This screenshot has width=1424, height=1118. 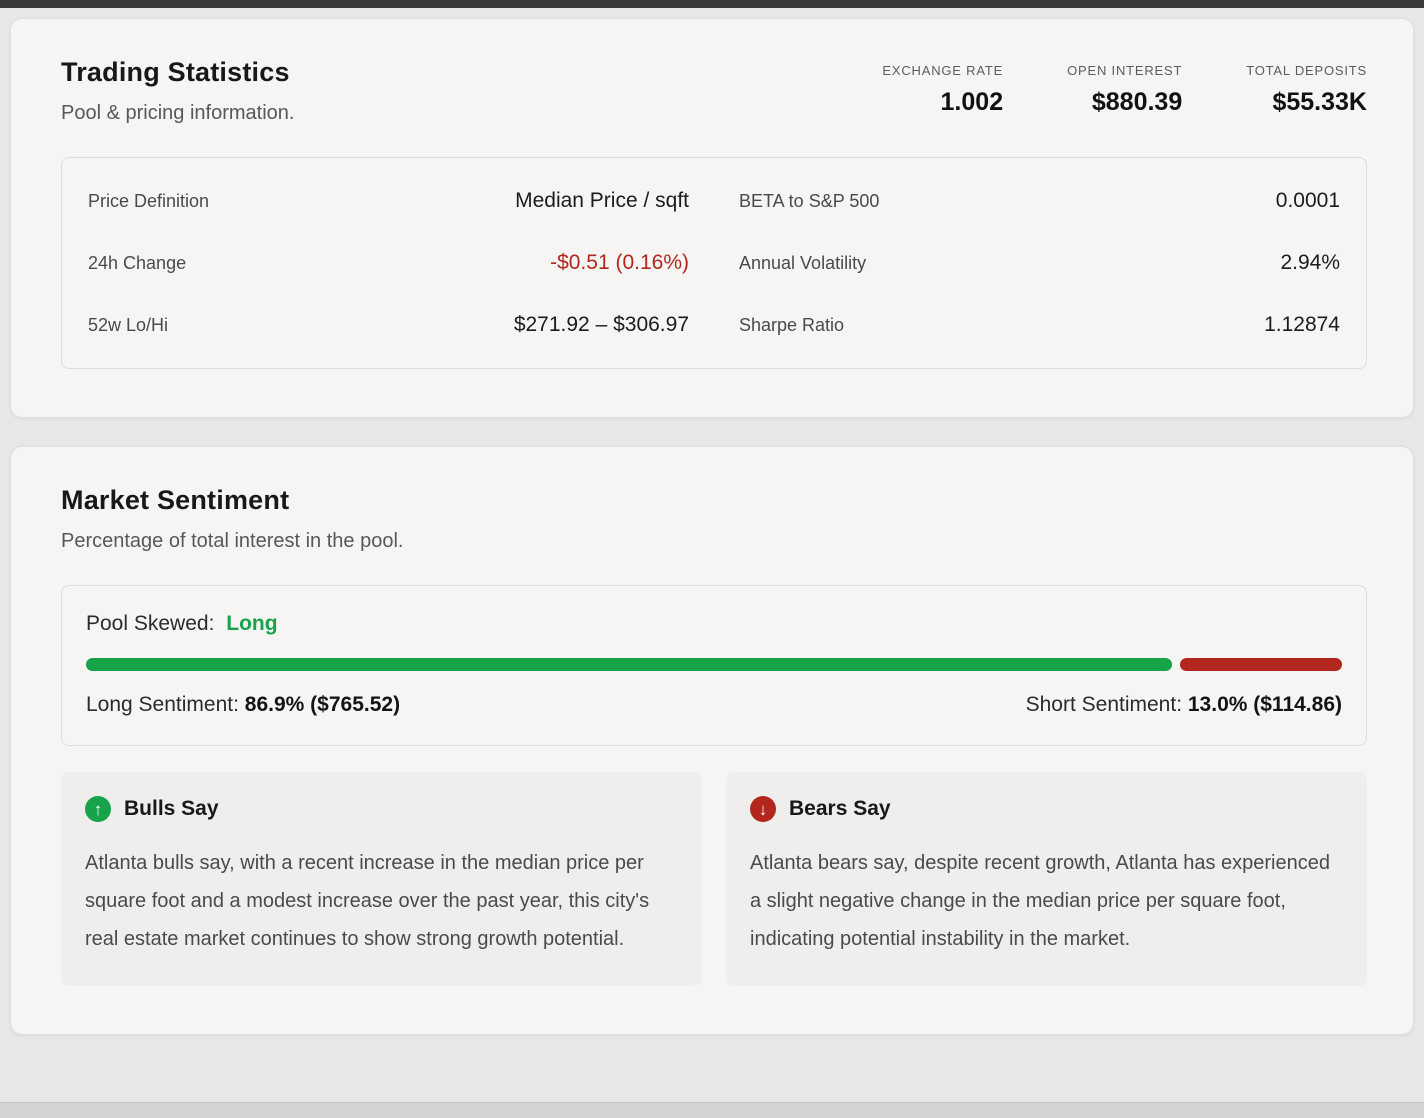 What do you see at coordinates (602, 200) in the screenshot?
I see `stat-value: Median Price / sqft` at bounding box center [602, 200].